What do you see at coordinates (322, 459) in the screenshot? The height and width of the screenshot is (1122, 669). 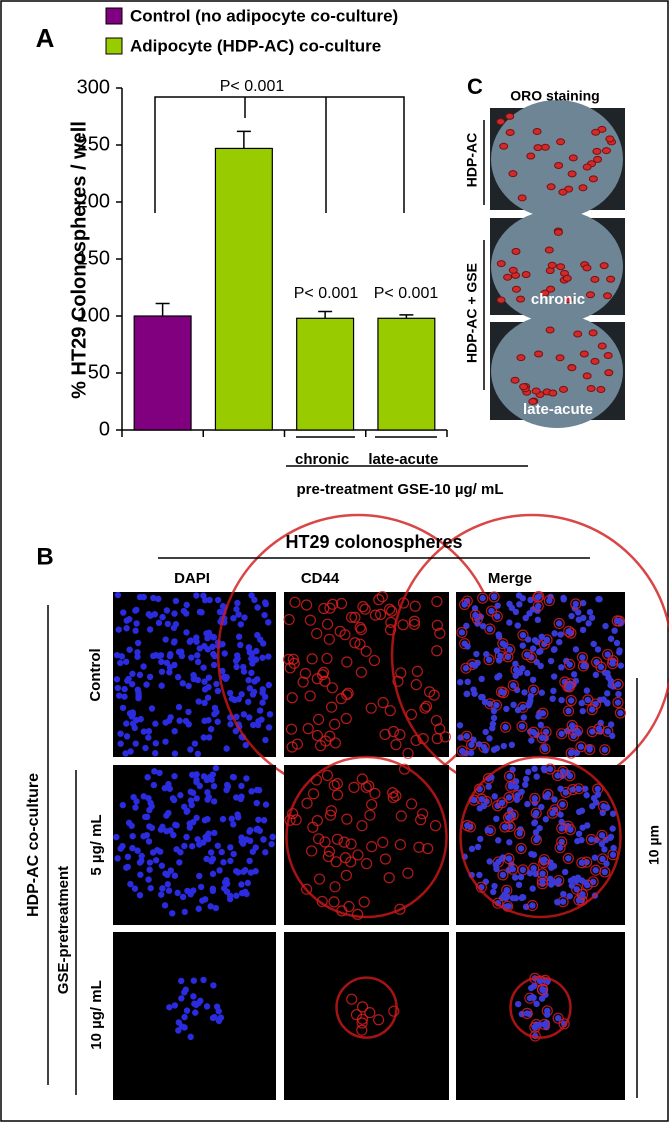 I see `x-tick-label: chronic` at bounding box center [322, 459].